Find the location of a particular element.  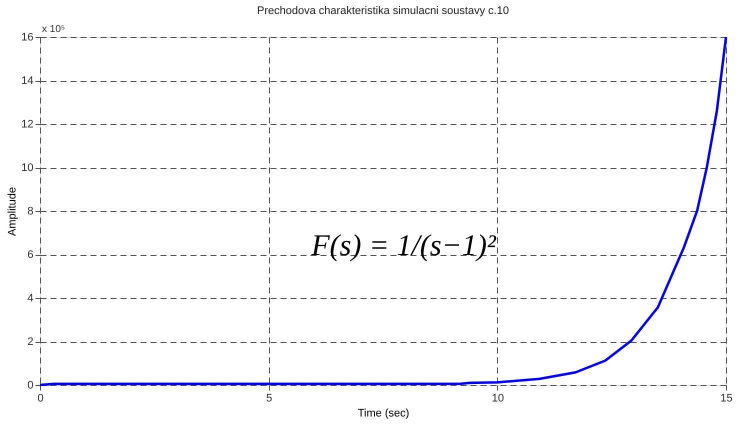

y-tick-label: 2 is located at coordinates (30, 342).